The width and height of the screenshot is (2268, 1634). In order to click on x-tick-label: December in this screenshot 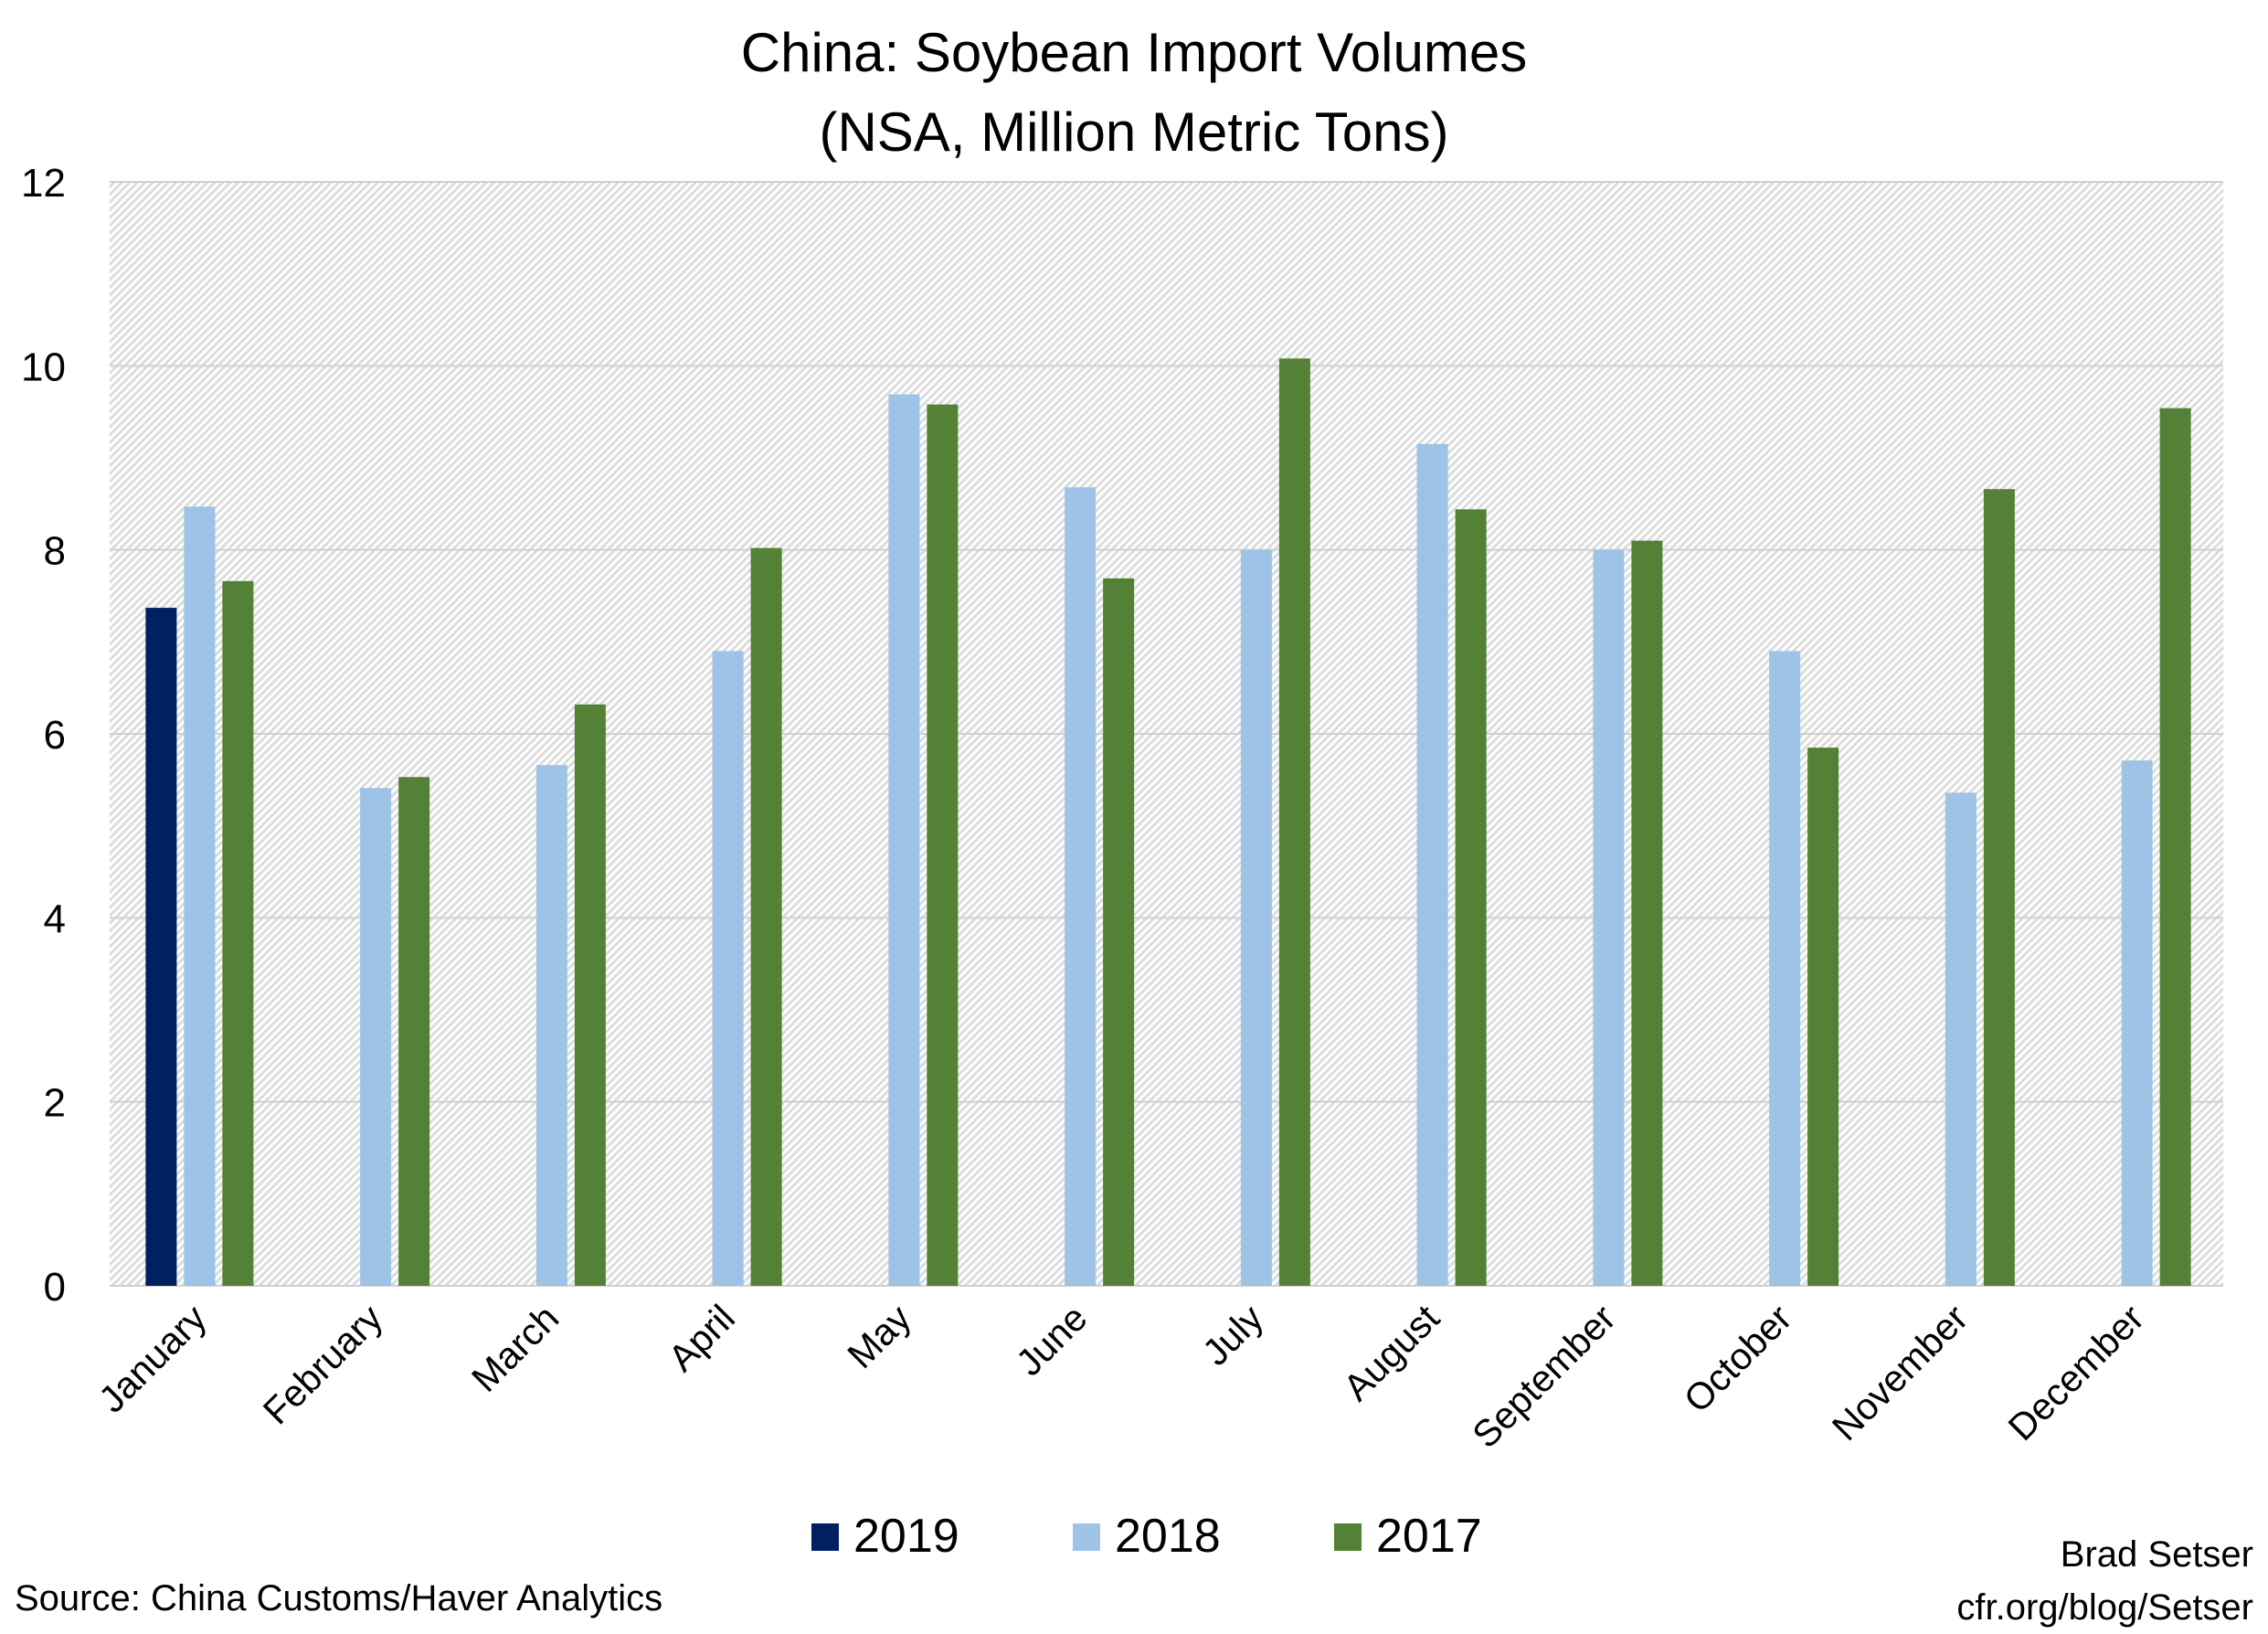, I will do `click(2076, 1373)`.